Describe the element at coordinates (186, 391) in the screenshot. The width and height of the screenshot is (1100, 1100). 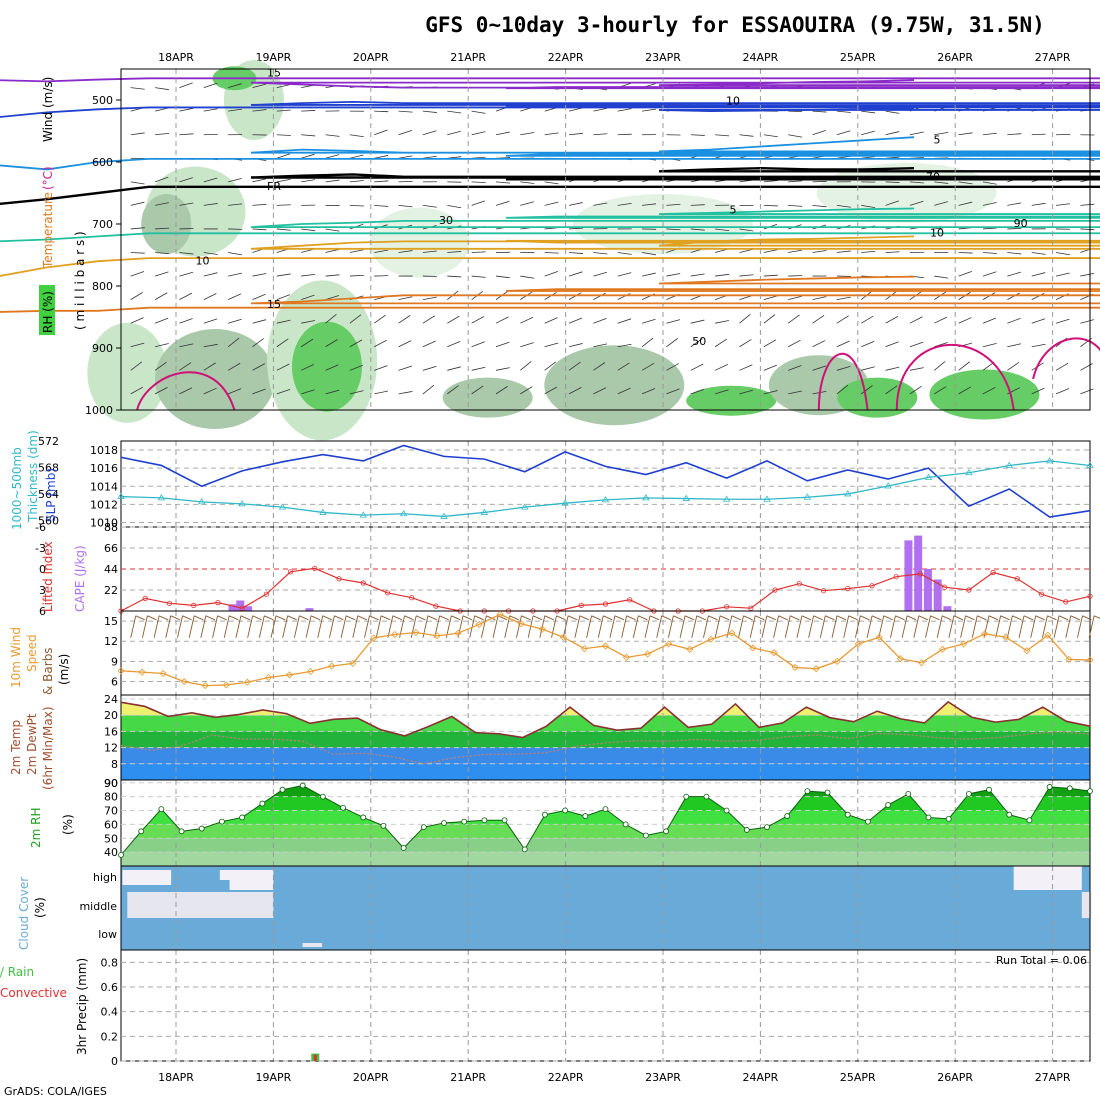
I see `surface-contour` at that location.